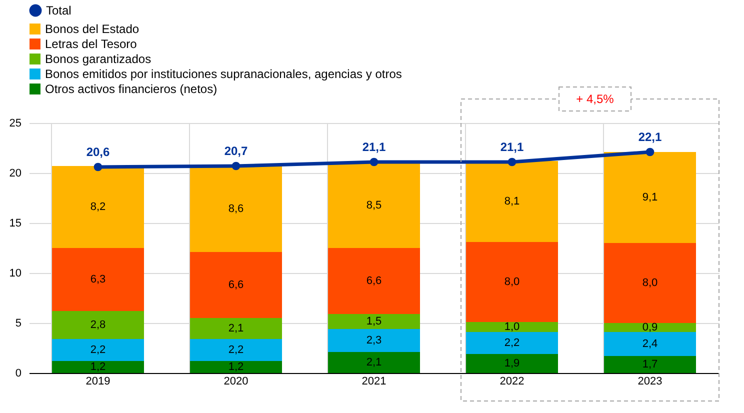 Image resolution: width=744 pixels, height=413 pixels. I want to click on y-tick-label: 20, so click(15, 174).